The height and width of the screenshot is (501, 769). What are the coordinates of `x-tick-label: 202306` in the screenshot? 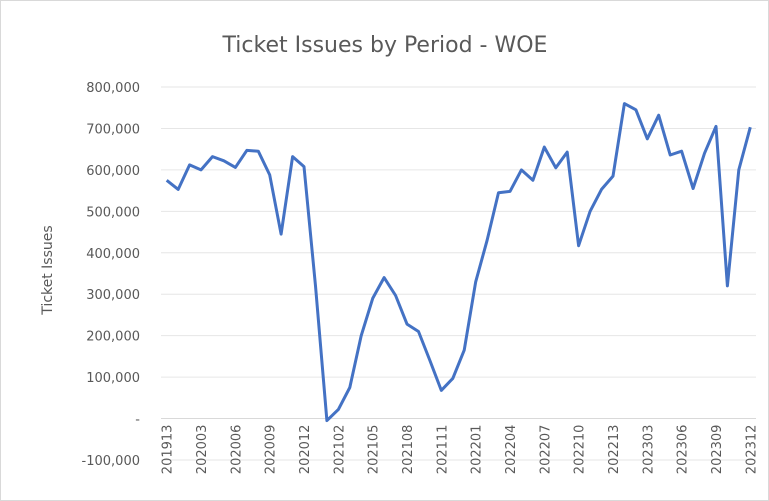 It's located at (683, 450).